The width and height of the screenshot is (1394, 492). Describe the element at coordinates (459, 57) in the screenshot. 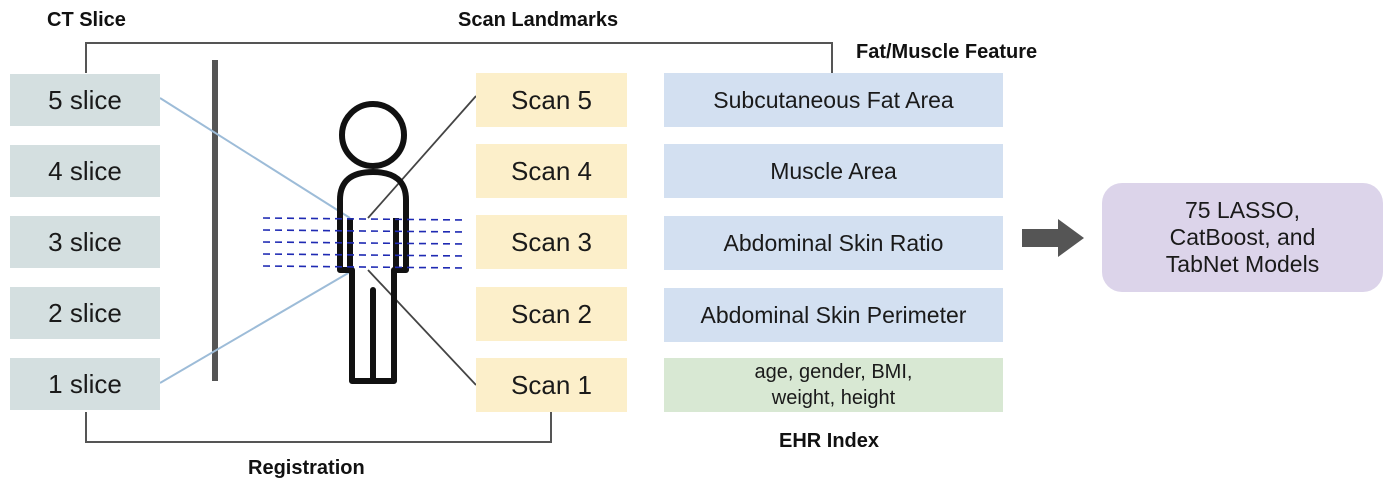

I see `landmark-bracket` at that location.